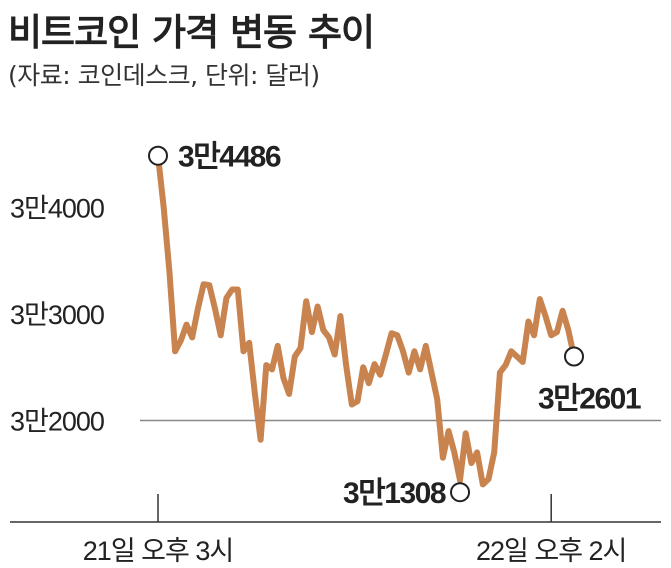 This screenshot has width=671, height=568. I want to click on y-tick-label: 3만2000, so click(57, 422).